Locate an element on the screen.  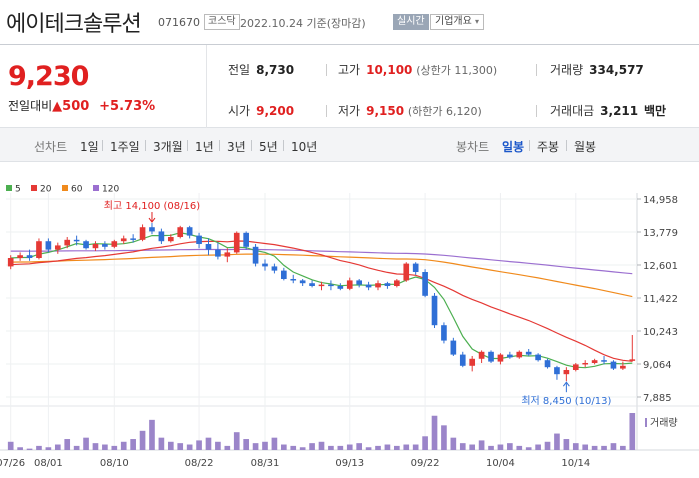
y-tick-label: 12,601 is located at coordinates (660, 266).